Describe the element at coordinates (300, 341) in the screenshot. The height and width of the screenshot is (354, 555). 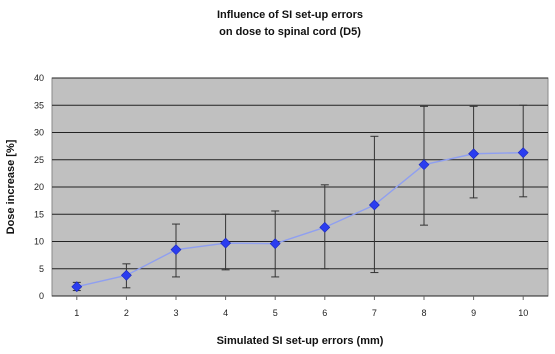
I see `x-axis-title: Simulated SI set-up errors (mm)` at that location.